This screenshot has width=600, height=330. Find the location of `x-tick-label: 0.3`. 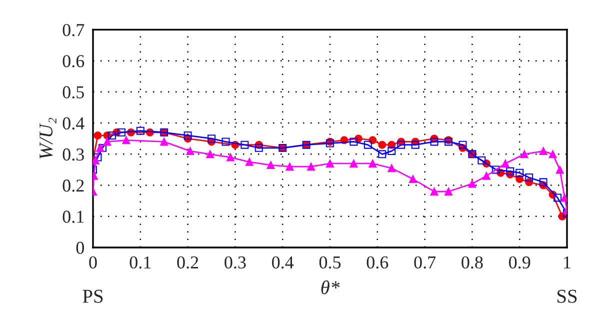

x-tick-label: 0.3 is located at coordinates (235, 262).